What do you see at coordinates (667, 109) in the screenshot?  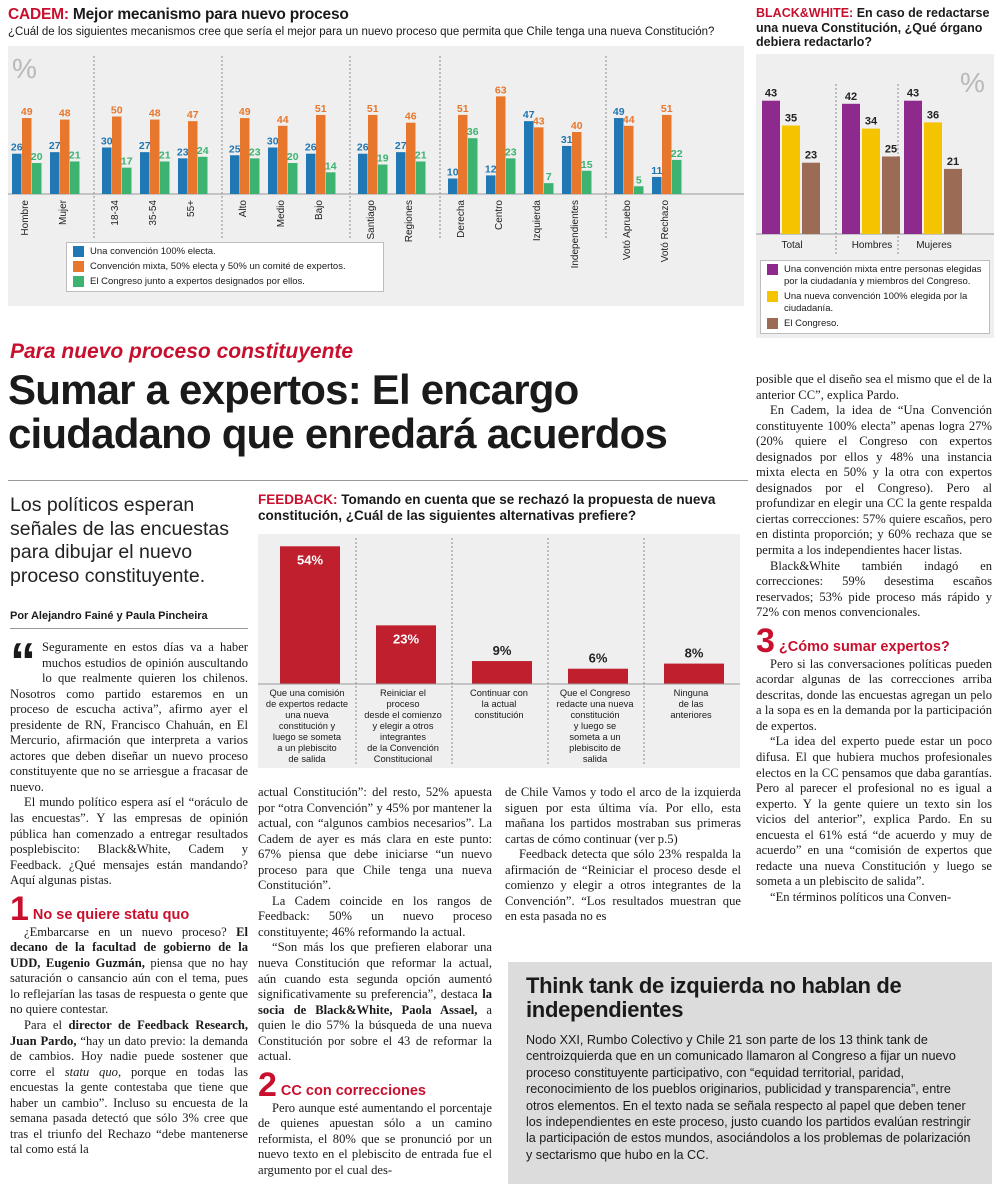 I see `bar-value-label: 51` at bounding box center [667, 109].